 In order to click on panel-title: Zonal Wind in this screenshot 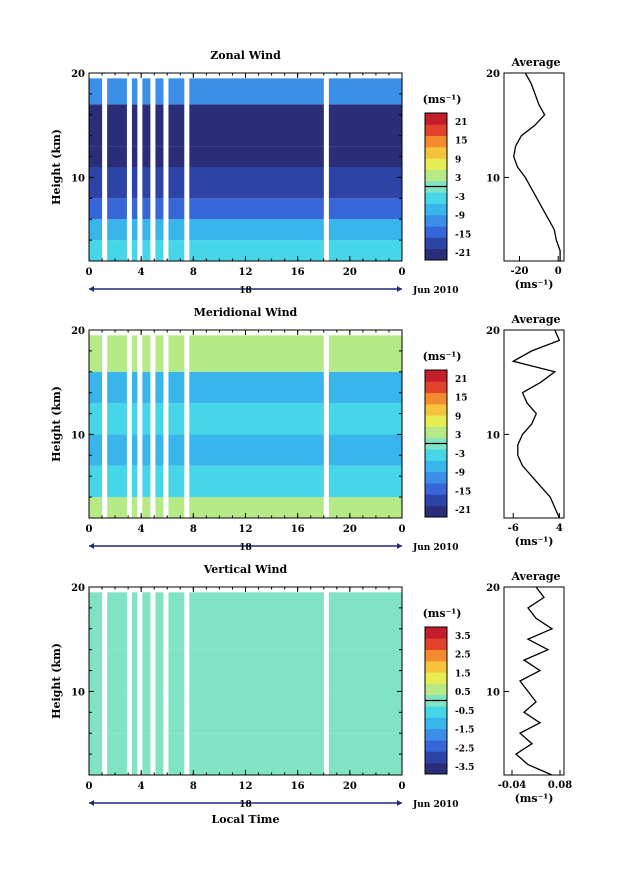, I will do `click(245, 55)`.